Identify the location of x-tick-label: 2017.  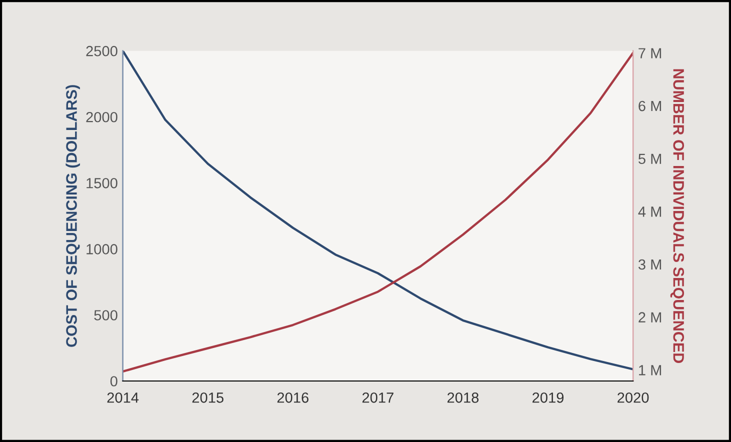
(378, 397).